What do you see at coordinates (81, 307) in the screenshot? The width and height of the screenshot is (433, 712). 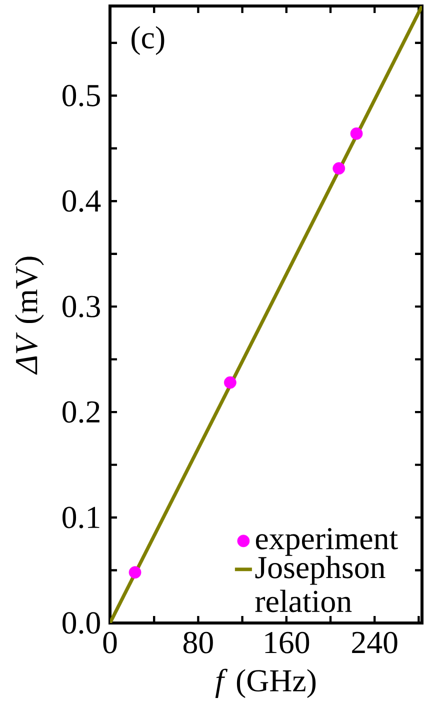 I see `y-tick-label: 0.3` at bounding box center [81, 307].